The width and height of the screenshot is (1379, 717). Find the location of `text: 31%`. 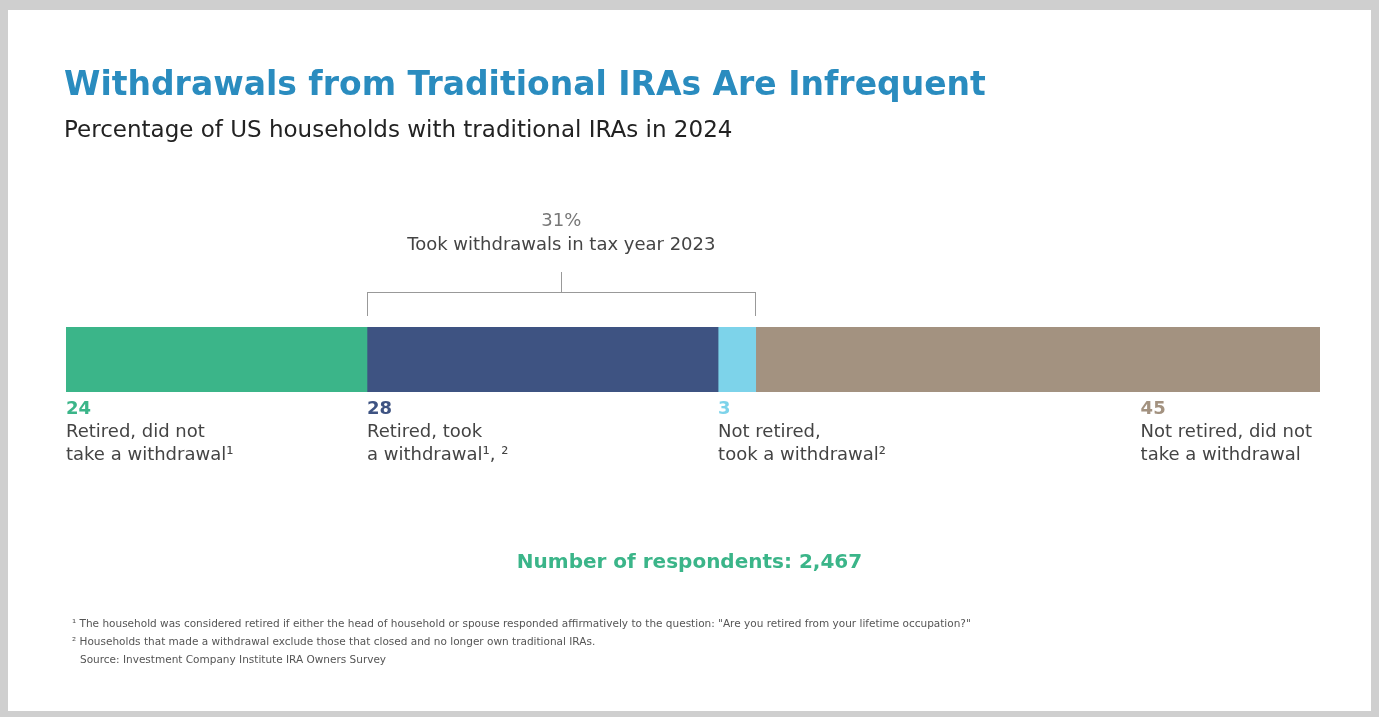

text: 31% is located at coordinates (561, 219).